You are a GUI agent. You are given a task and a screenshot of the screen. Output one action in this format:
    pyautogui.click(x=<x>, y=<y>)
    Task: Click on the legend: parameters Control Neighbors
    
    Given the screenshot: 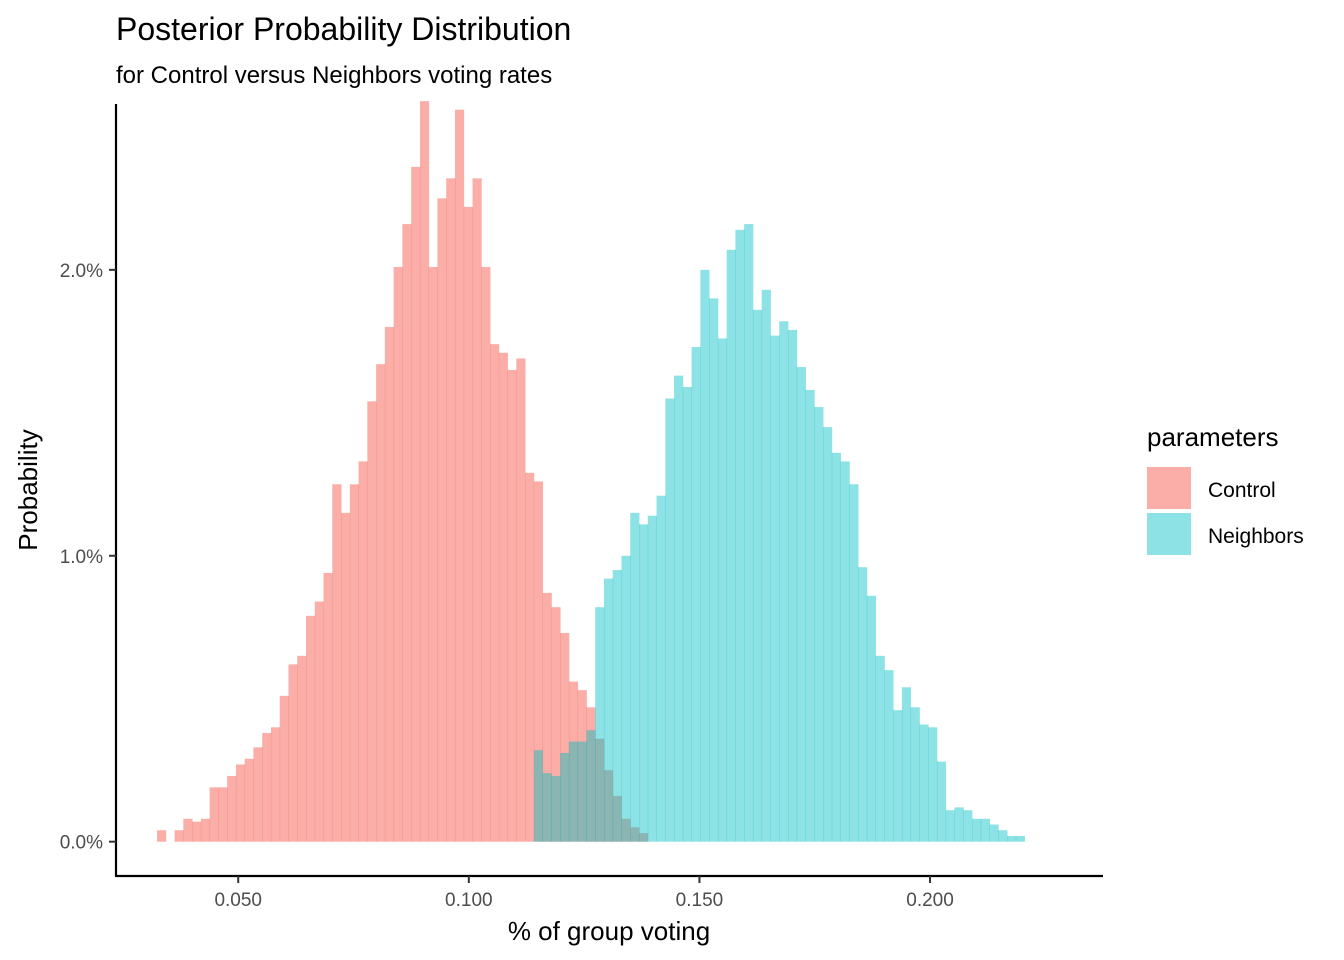 What is the action you would take?
    pyautogui.click(x=1225, y=488)
    